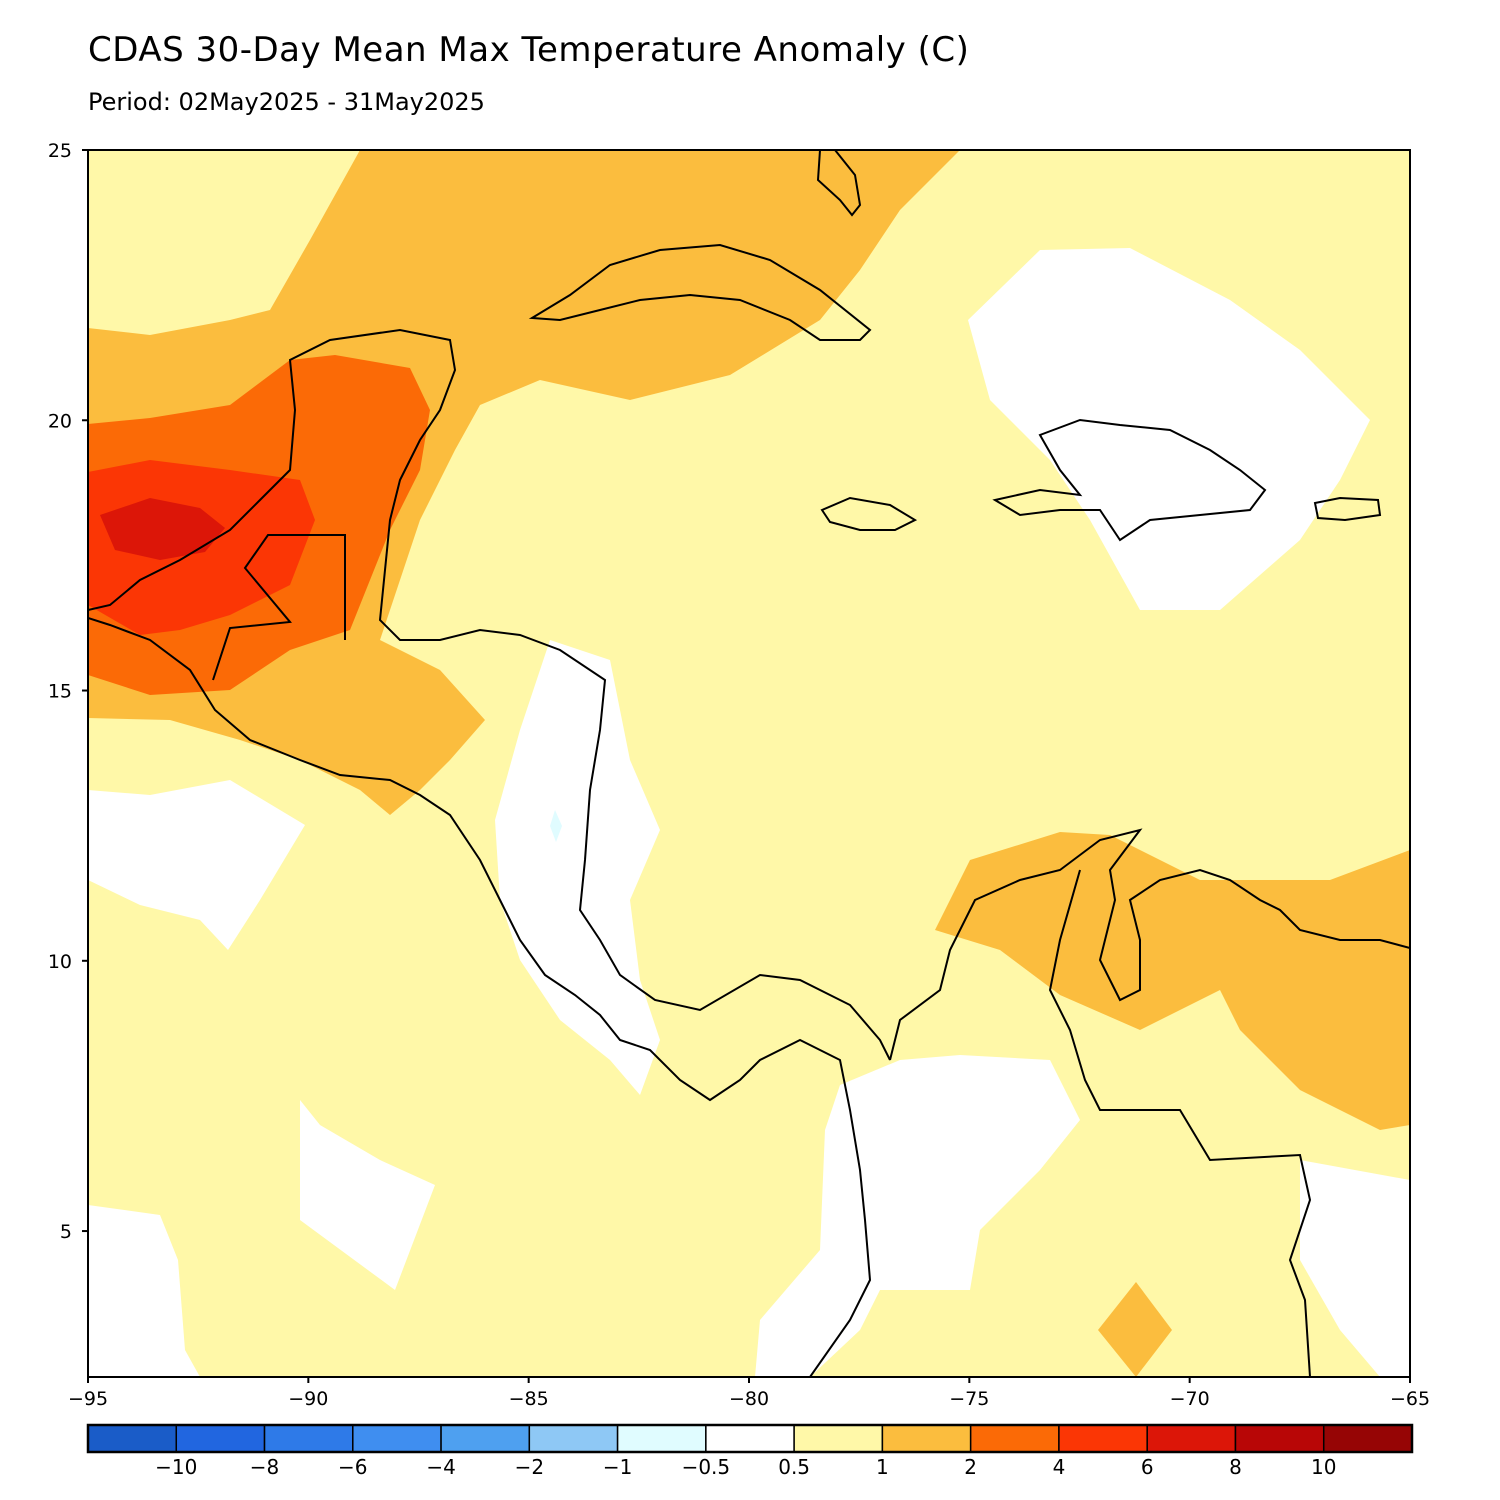 Image resolution: width=1500 pixels, height=1500 pixels. I want to click on colorbar-label: 10, so click(1323, 1467).